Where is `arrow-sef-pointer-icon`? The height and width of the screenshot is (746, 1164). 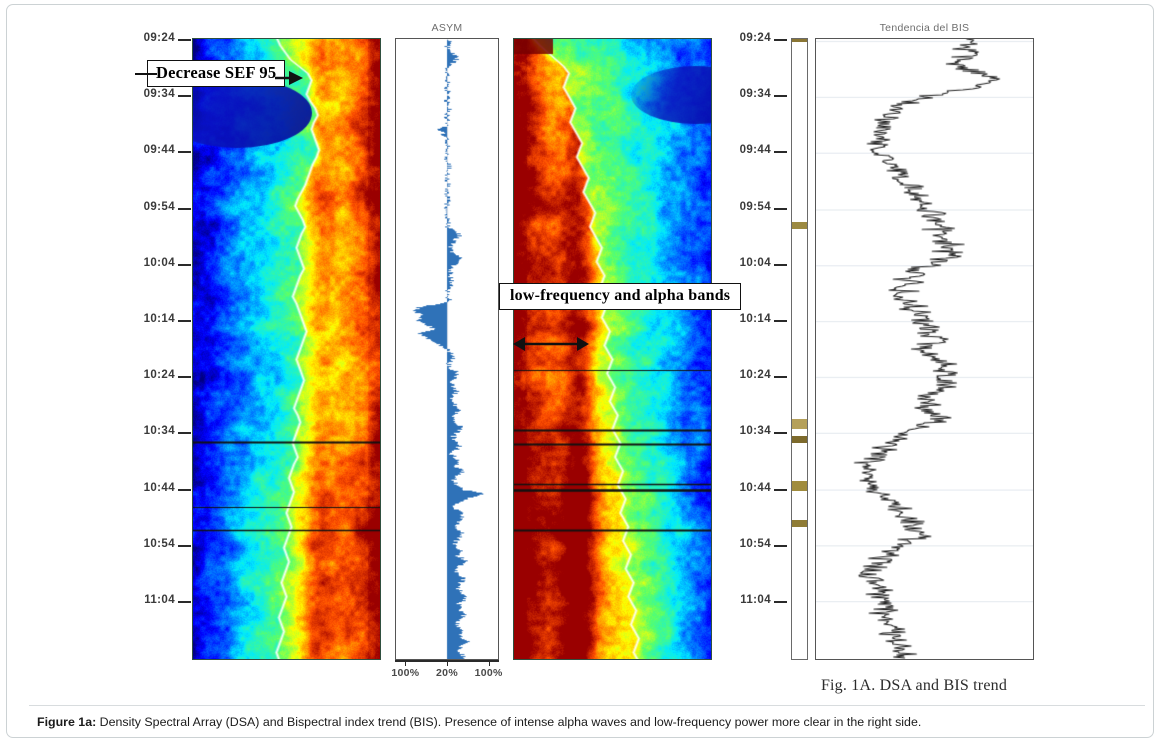
arrow-sef-pointer-icon is located at coordinates (289, 78).